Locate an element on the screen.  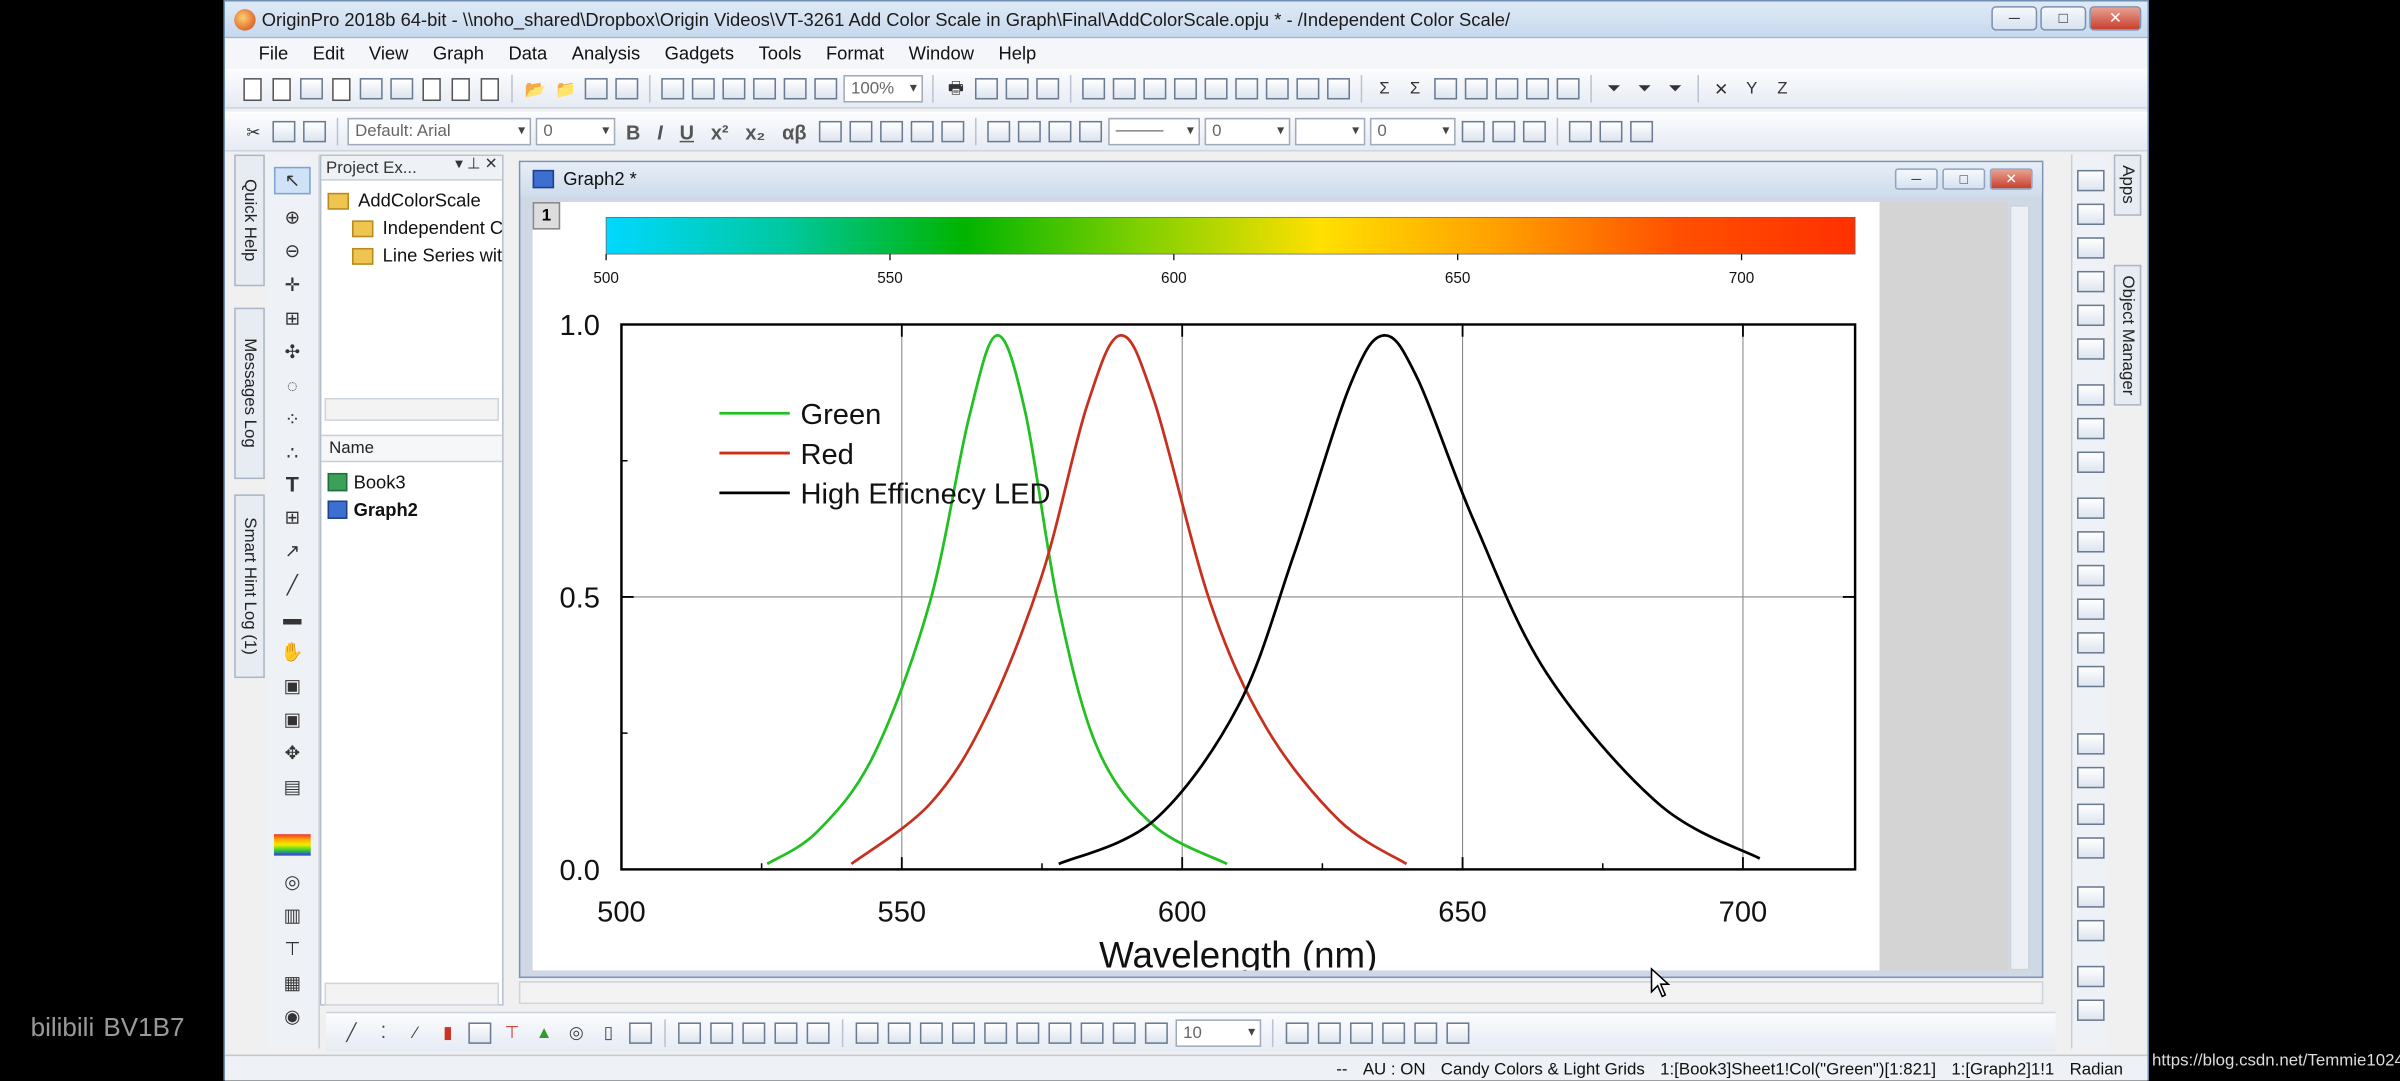
graph-close-button: ✕ is located at coordinates (2011, 179).